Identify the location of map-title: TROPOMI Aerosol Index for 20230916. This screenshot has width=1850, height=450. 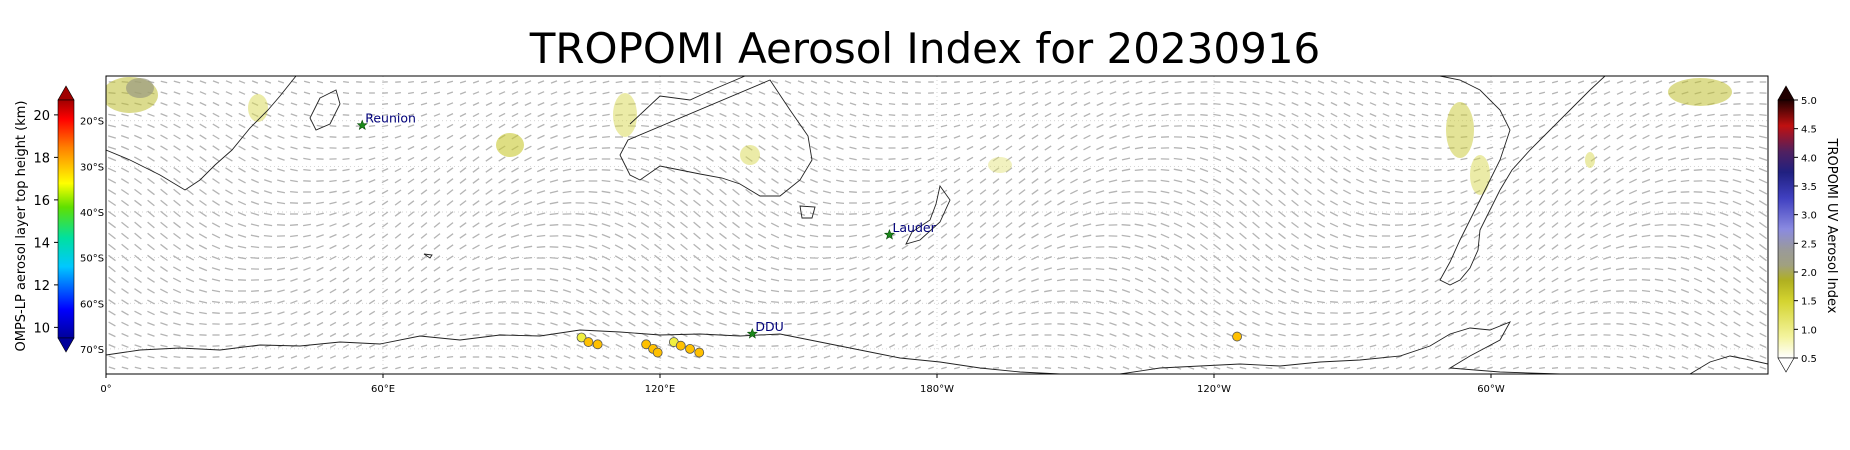
(925, 48).